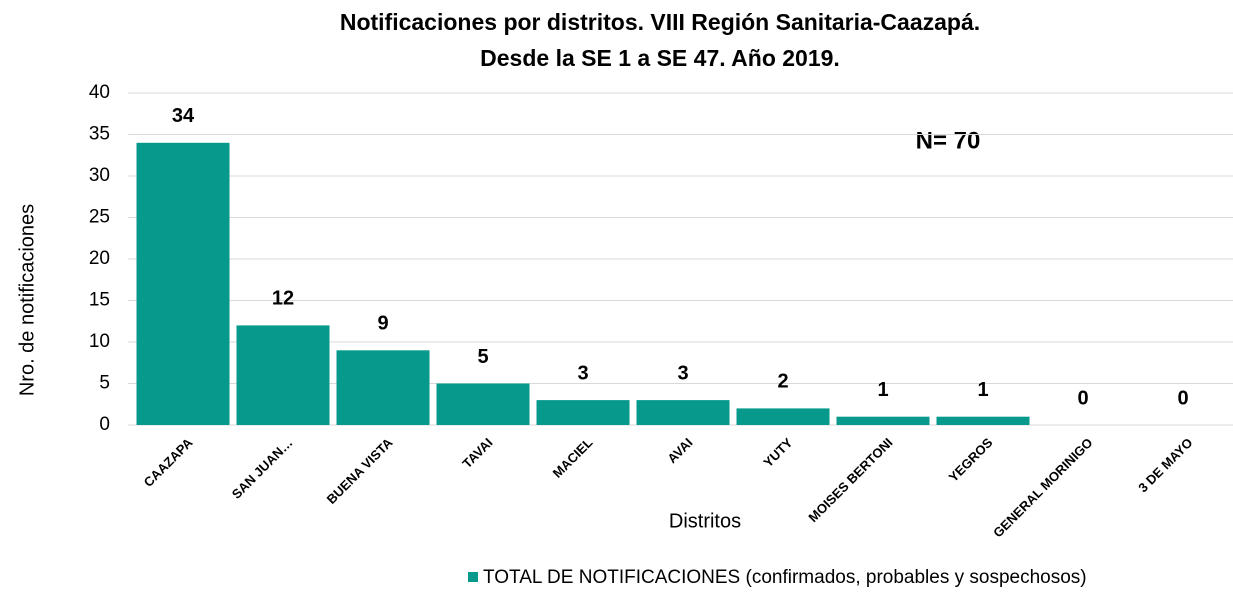  Describe the element at coordinates (705, 521) in the screenshot. I see `x-axis-label: Distritos` at that location.